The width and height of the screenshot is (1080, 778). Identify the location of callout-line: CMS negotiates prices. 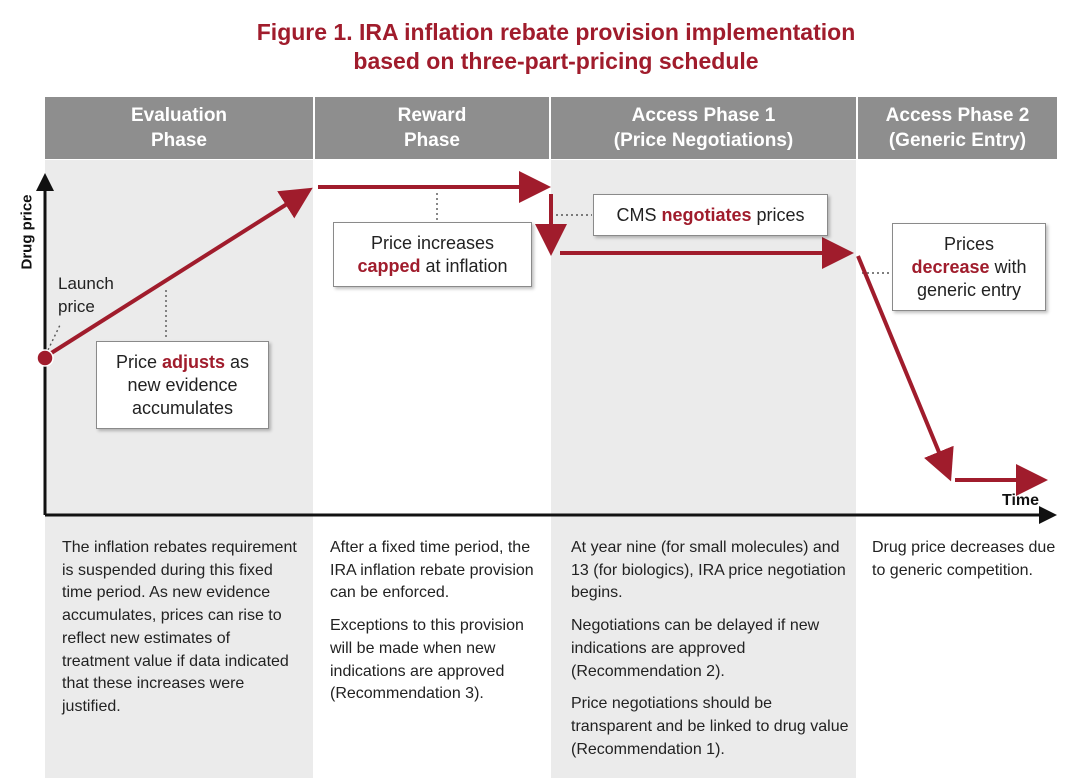
(710, 215).